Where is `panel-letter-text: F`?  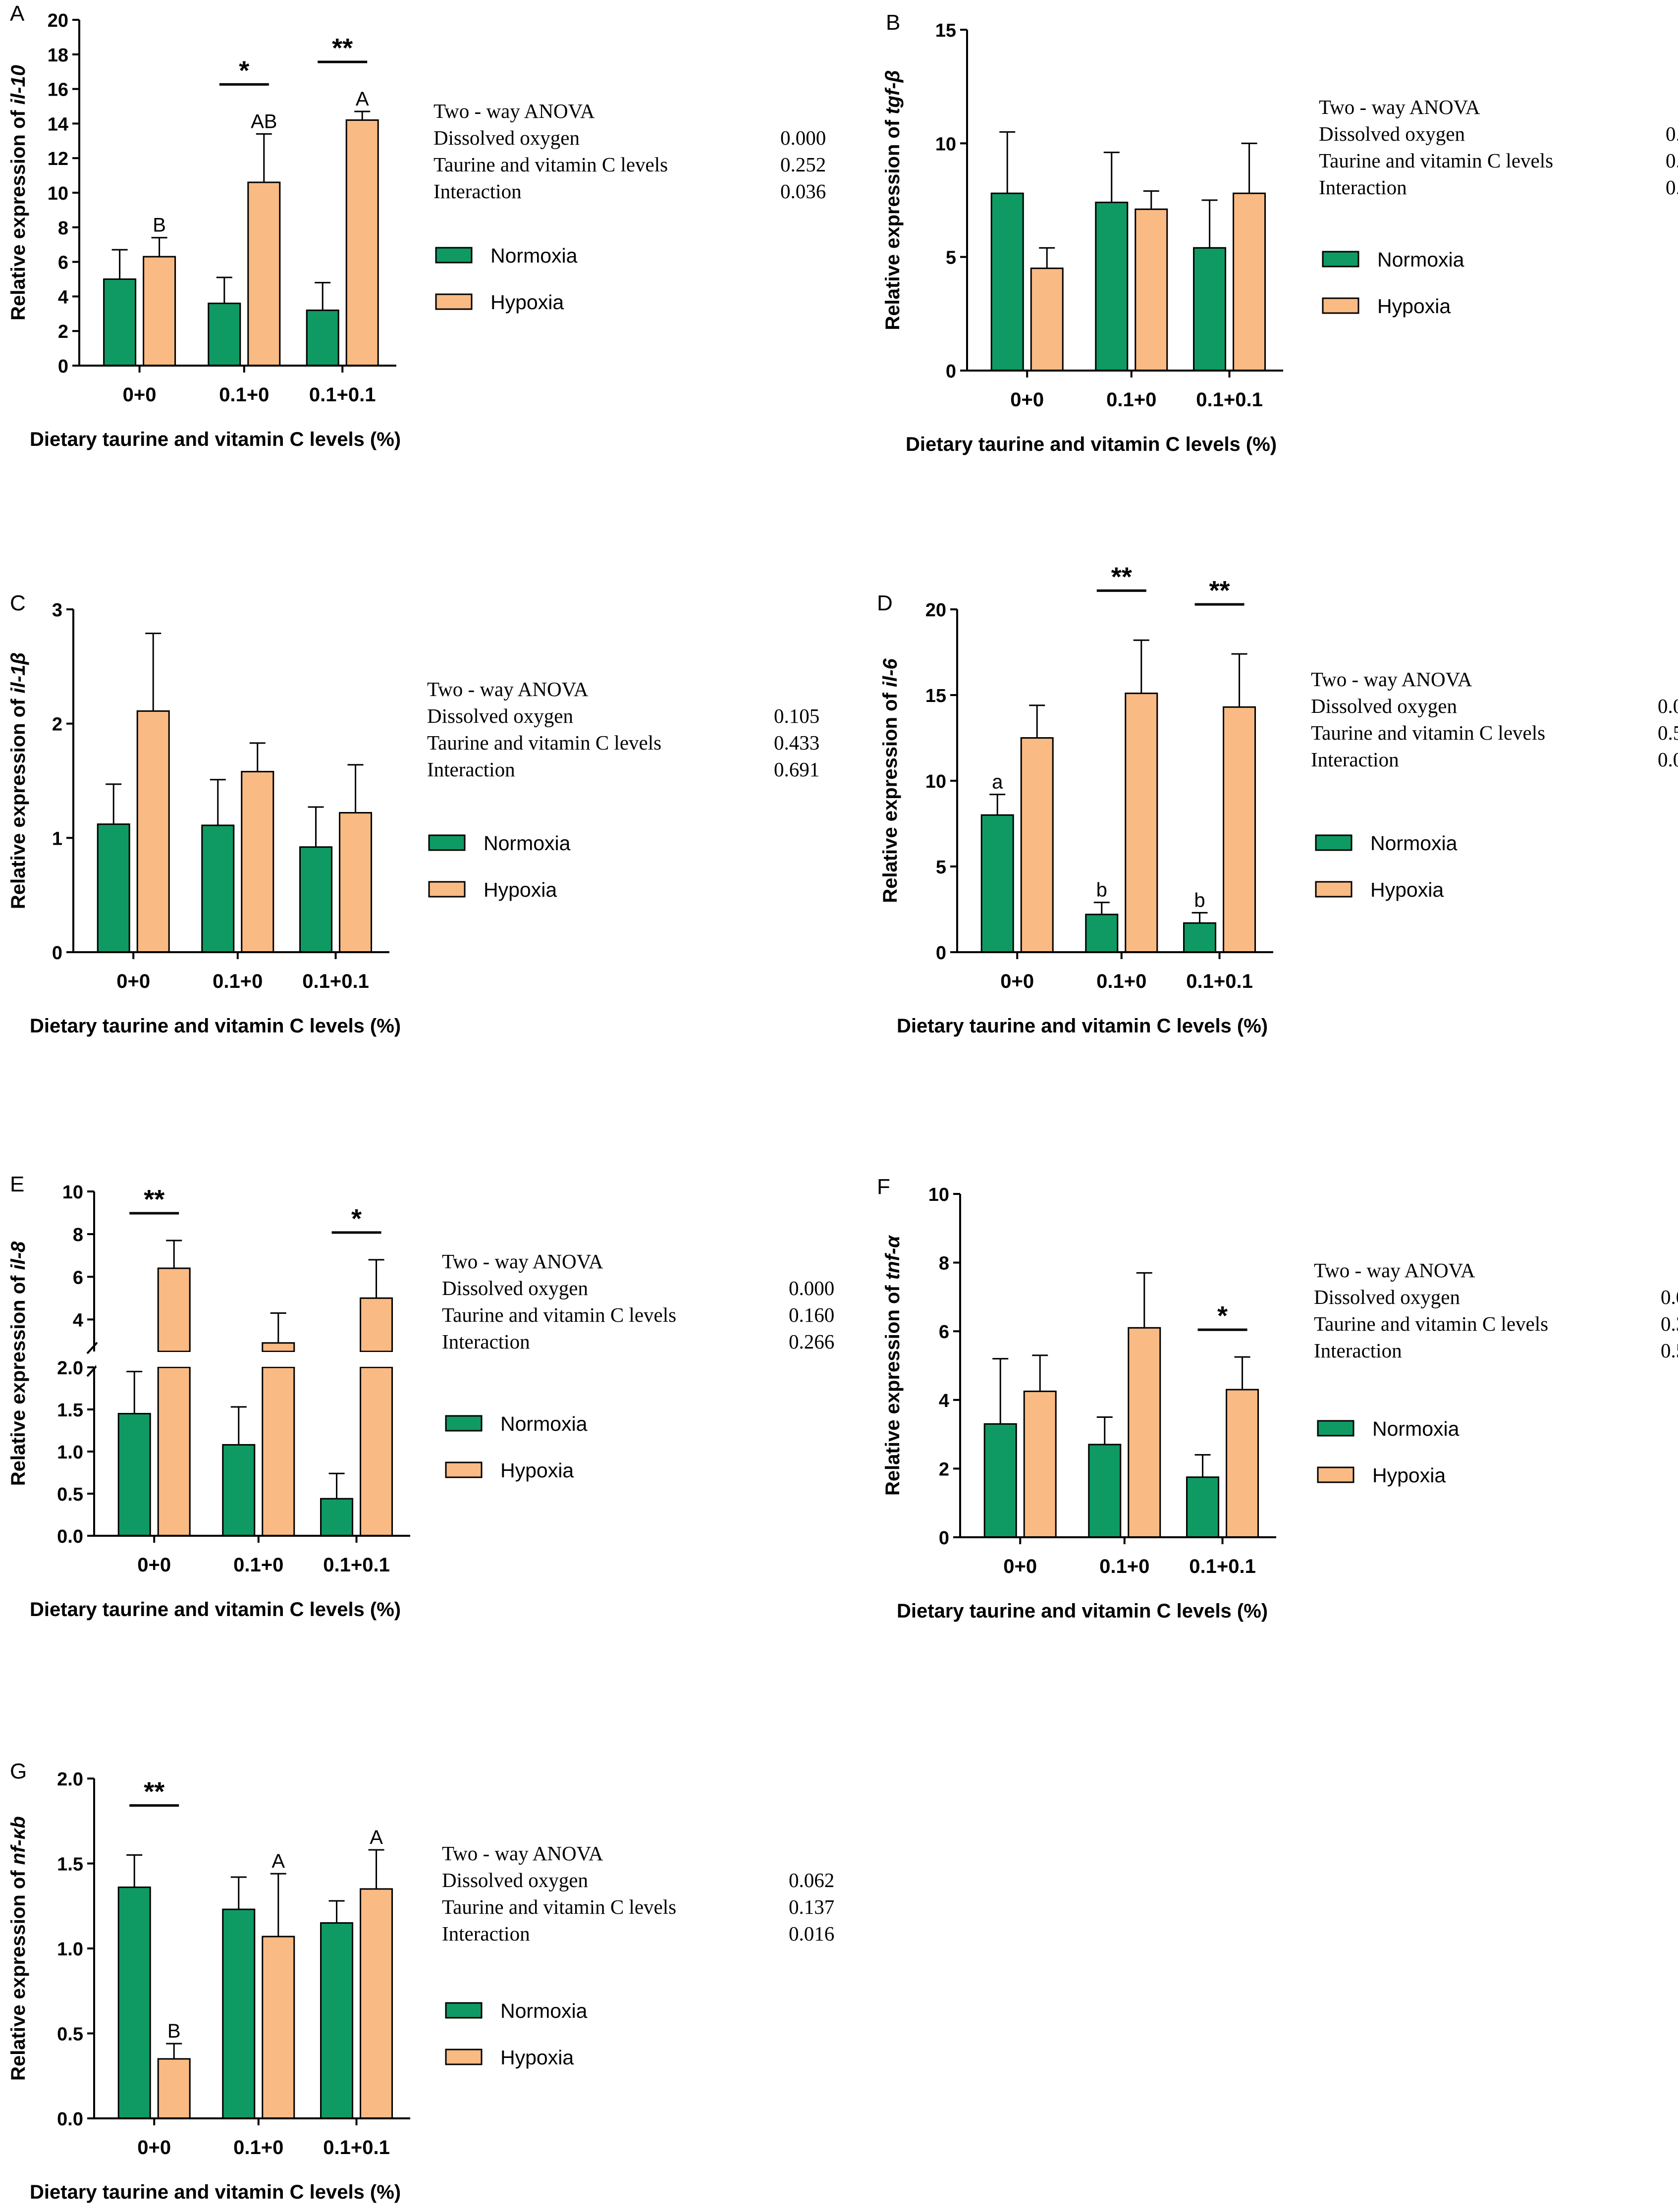 panel-letter-text: F is located at coordinates (883, 1187).